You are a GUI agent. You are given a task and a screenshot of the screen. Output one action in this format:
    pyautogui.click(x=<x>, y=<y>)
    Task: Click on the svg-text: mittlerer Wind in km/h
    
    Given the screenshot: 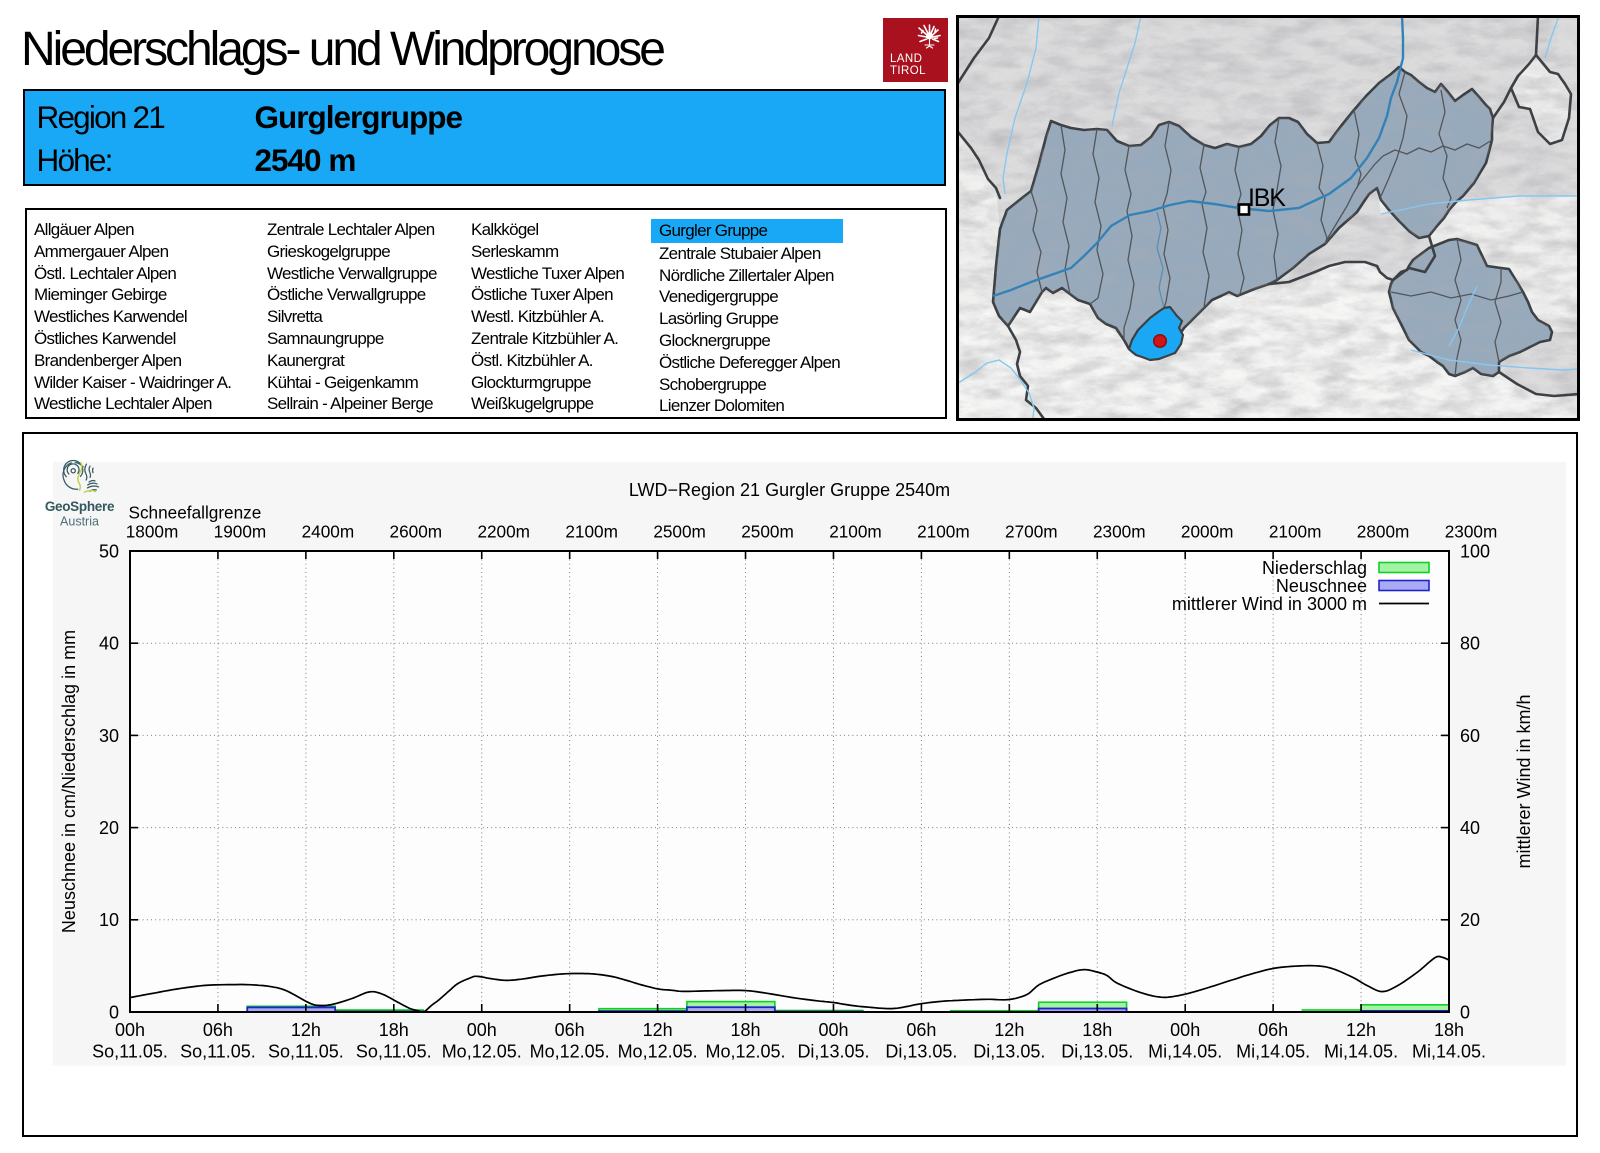 What is the action you would take?
    pyautogui.click(x=1524, y=781)
    